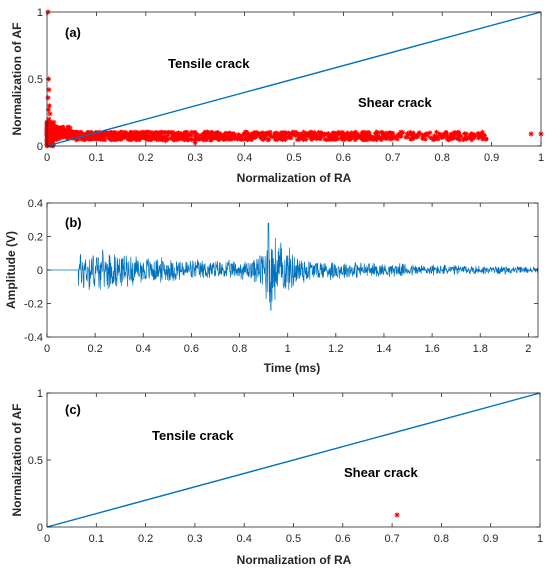 This screenshot has height=572, width=550. I want to click on x-tick-label: 1.2, so click(335, 349).